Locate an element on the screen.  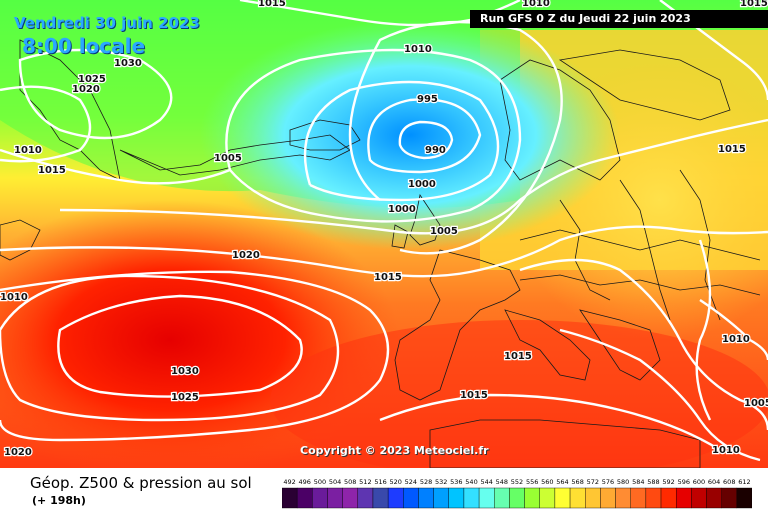
legend-label: 580 is located at coordinates (623, 482).